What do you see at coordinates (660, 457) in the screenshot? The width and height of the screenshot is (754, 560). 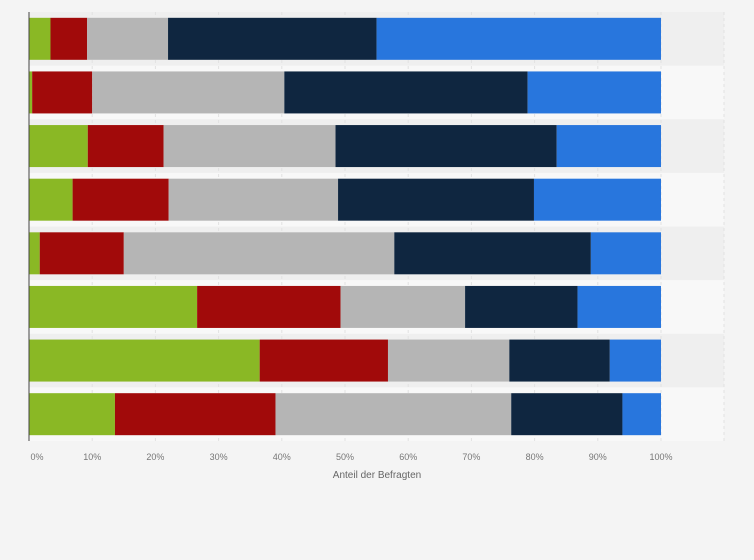 I see `x-tick-label: 100%` at bounding box center [660, 457].